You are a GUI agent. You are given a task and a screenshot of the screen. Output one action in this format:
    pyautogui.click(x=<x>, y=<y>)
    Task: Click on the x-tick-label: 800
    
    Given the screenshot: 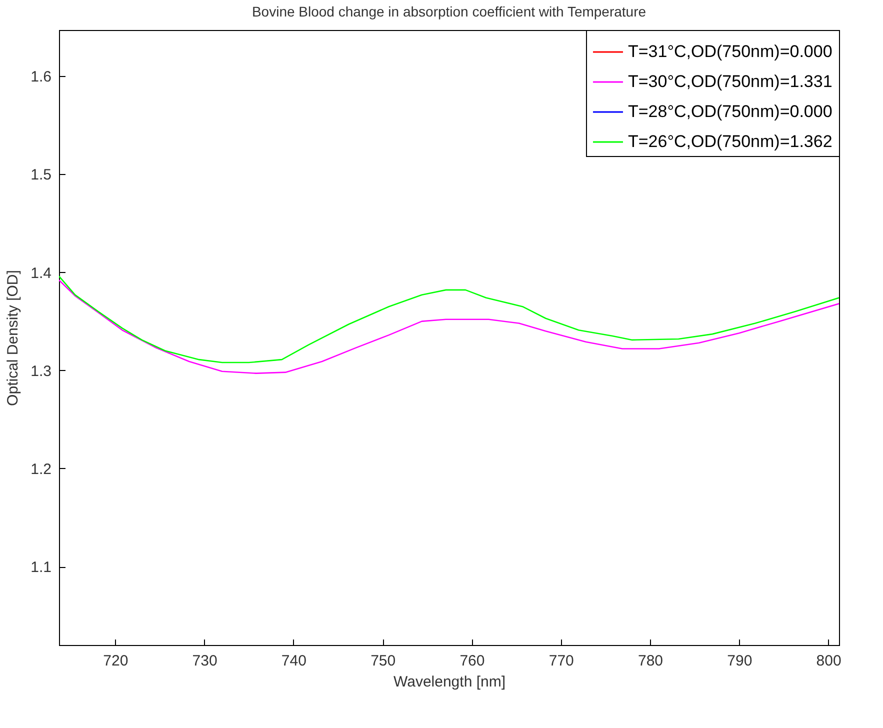 What is the action you would take?
    pyautogui.click(x=829, y=661)
    